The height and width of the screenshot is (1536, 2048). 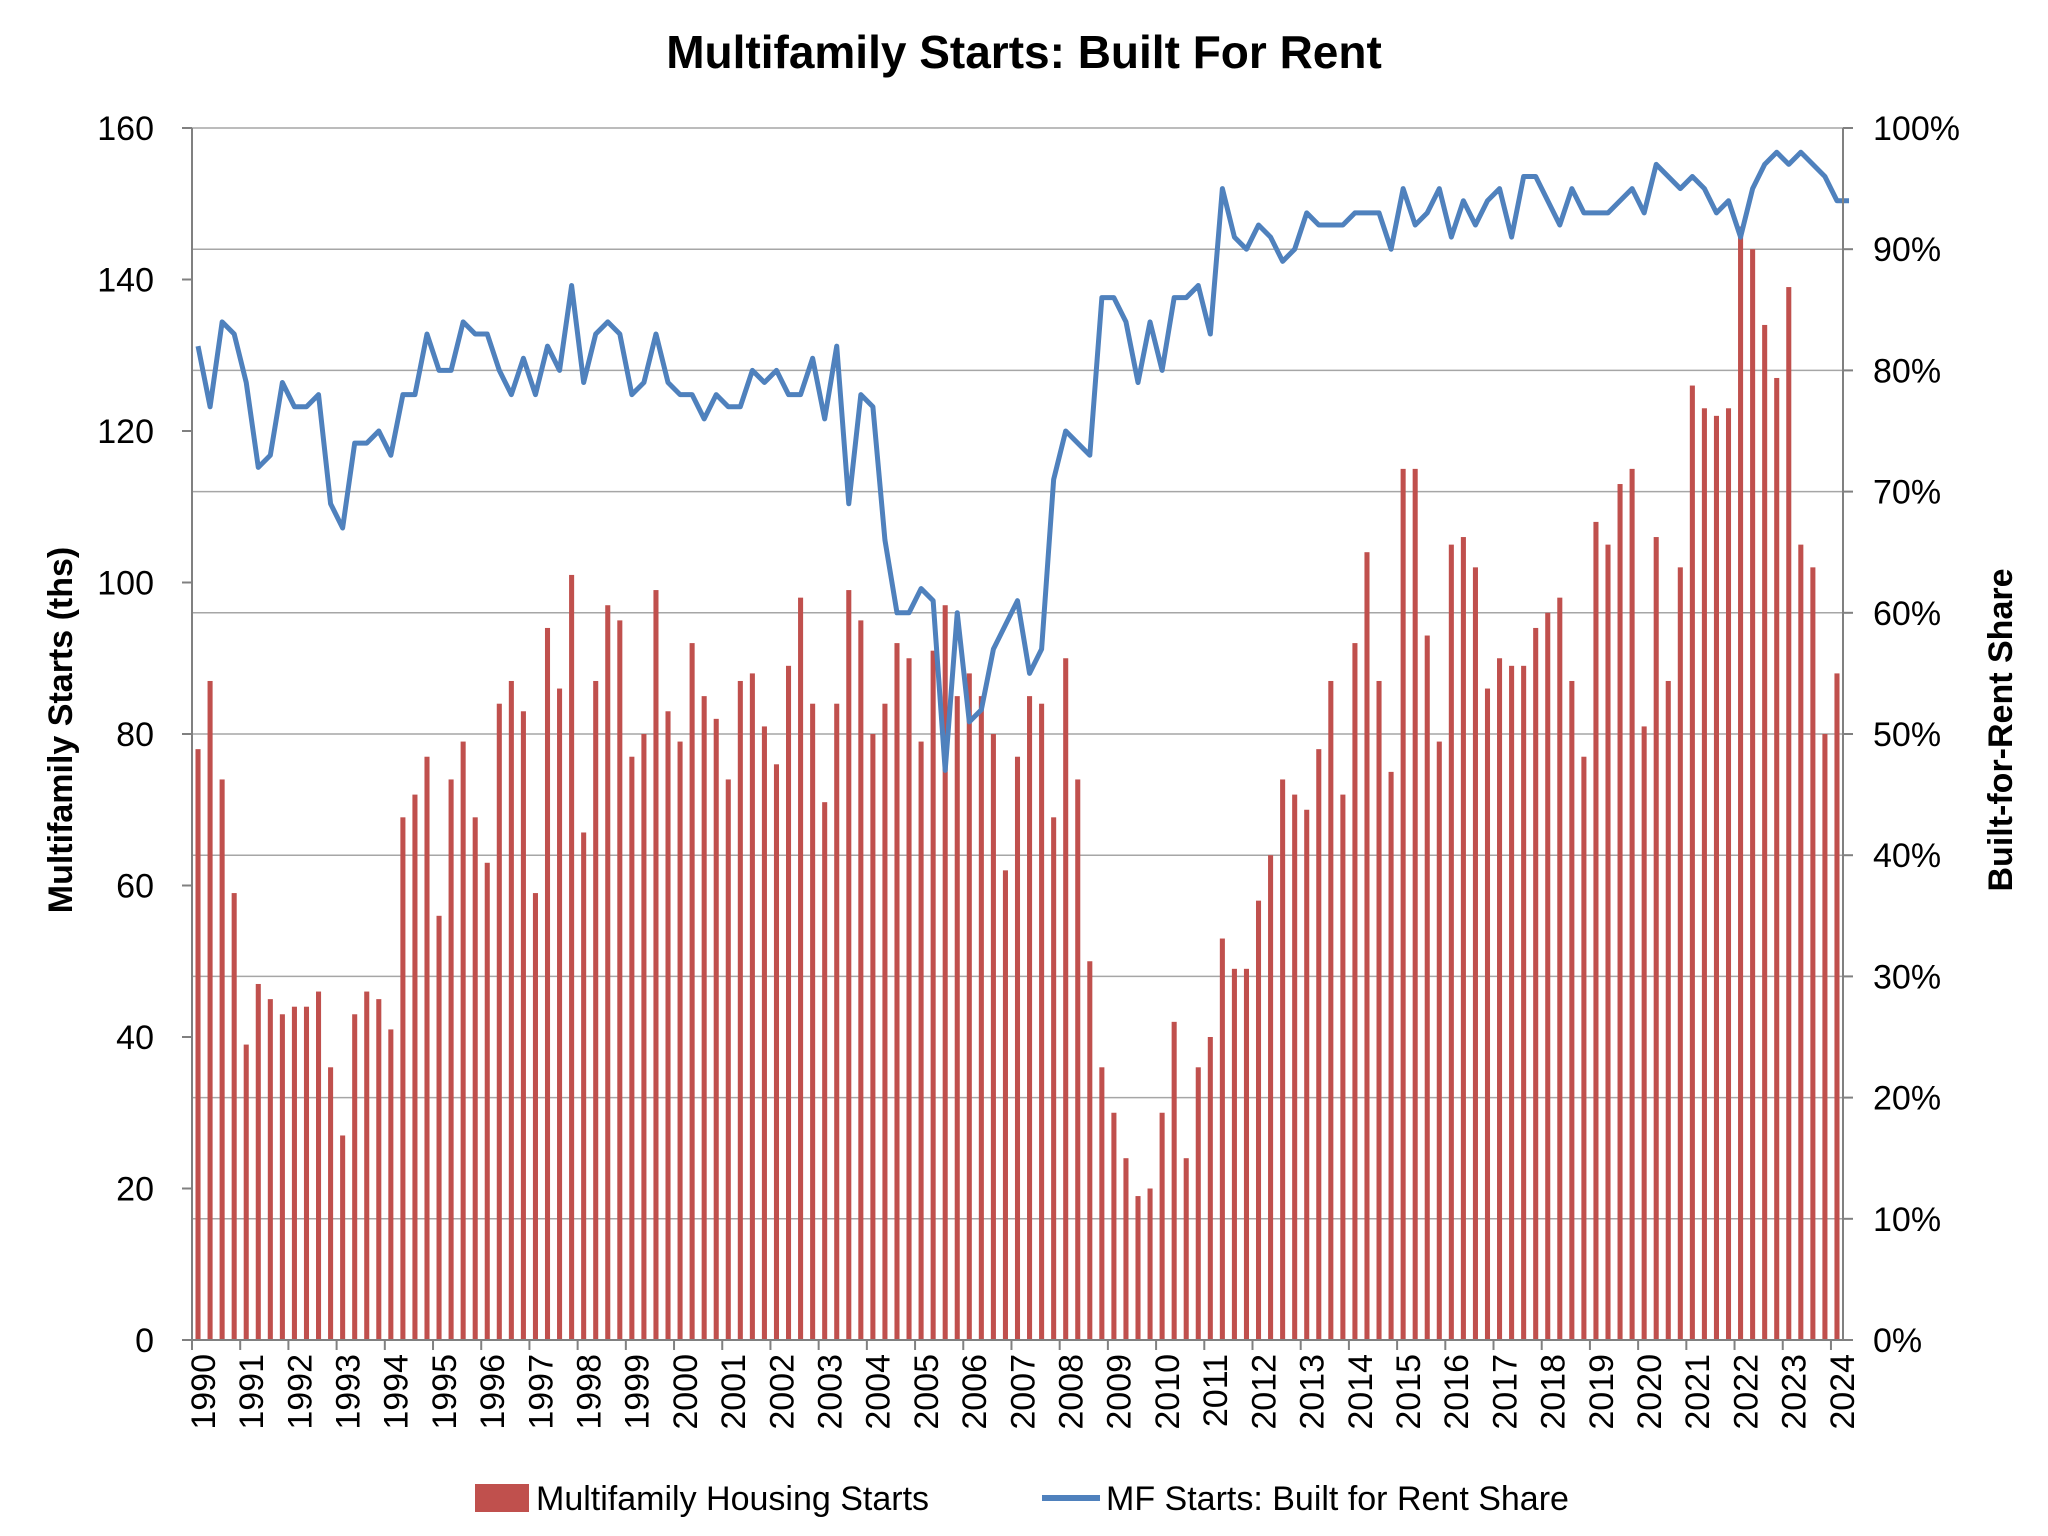 I want to click on x-tick-label: 2007, so click(x=1023, y=1392).